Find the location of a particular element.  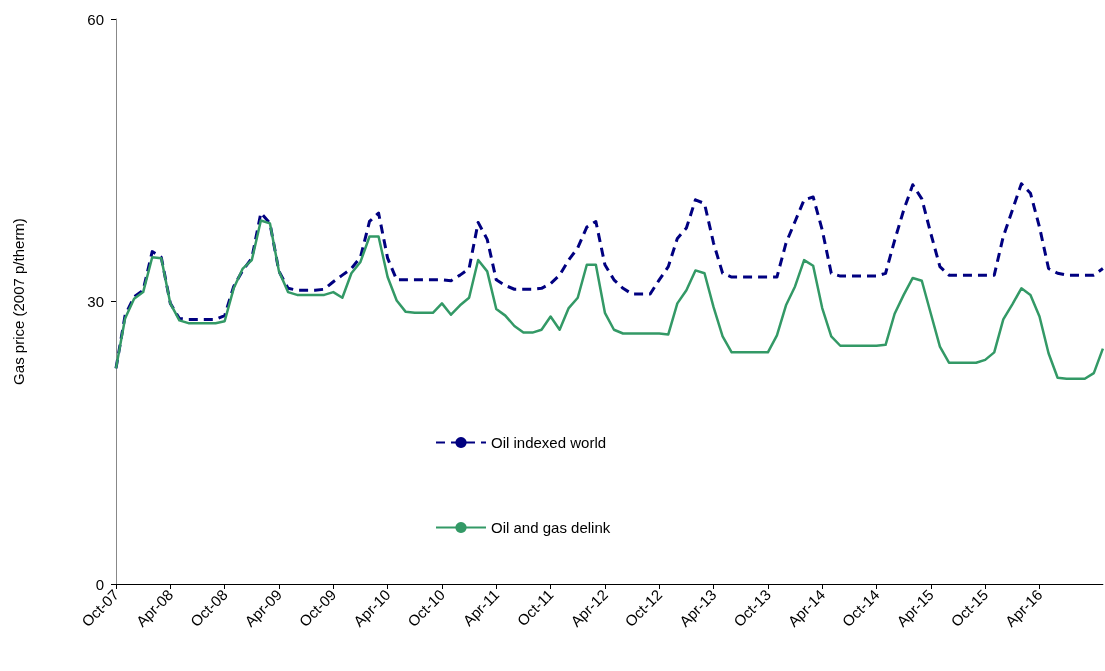

y-tick-label: 0 is located at coordinates (99, 584).